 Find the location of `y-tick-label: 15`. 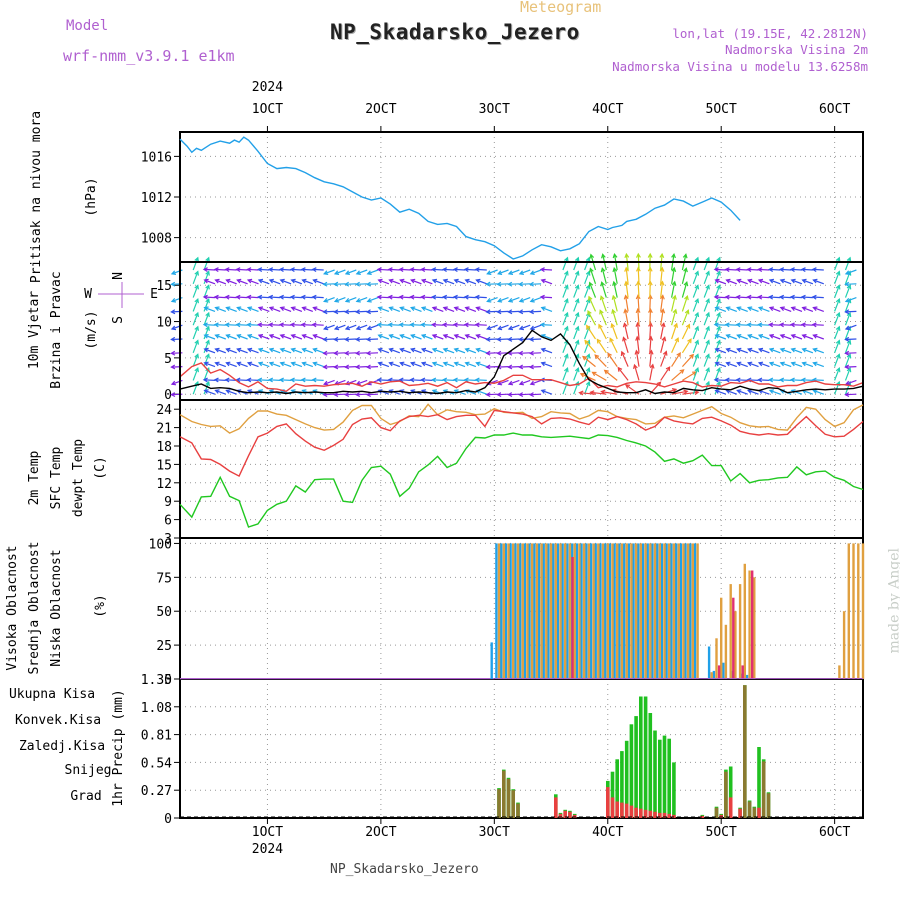

y-tick-label: 15 is located at coordinates (164, 465).